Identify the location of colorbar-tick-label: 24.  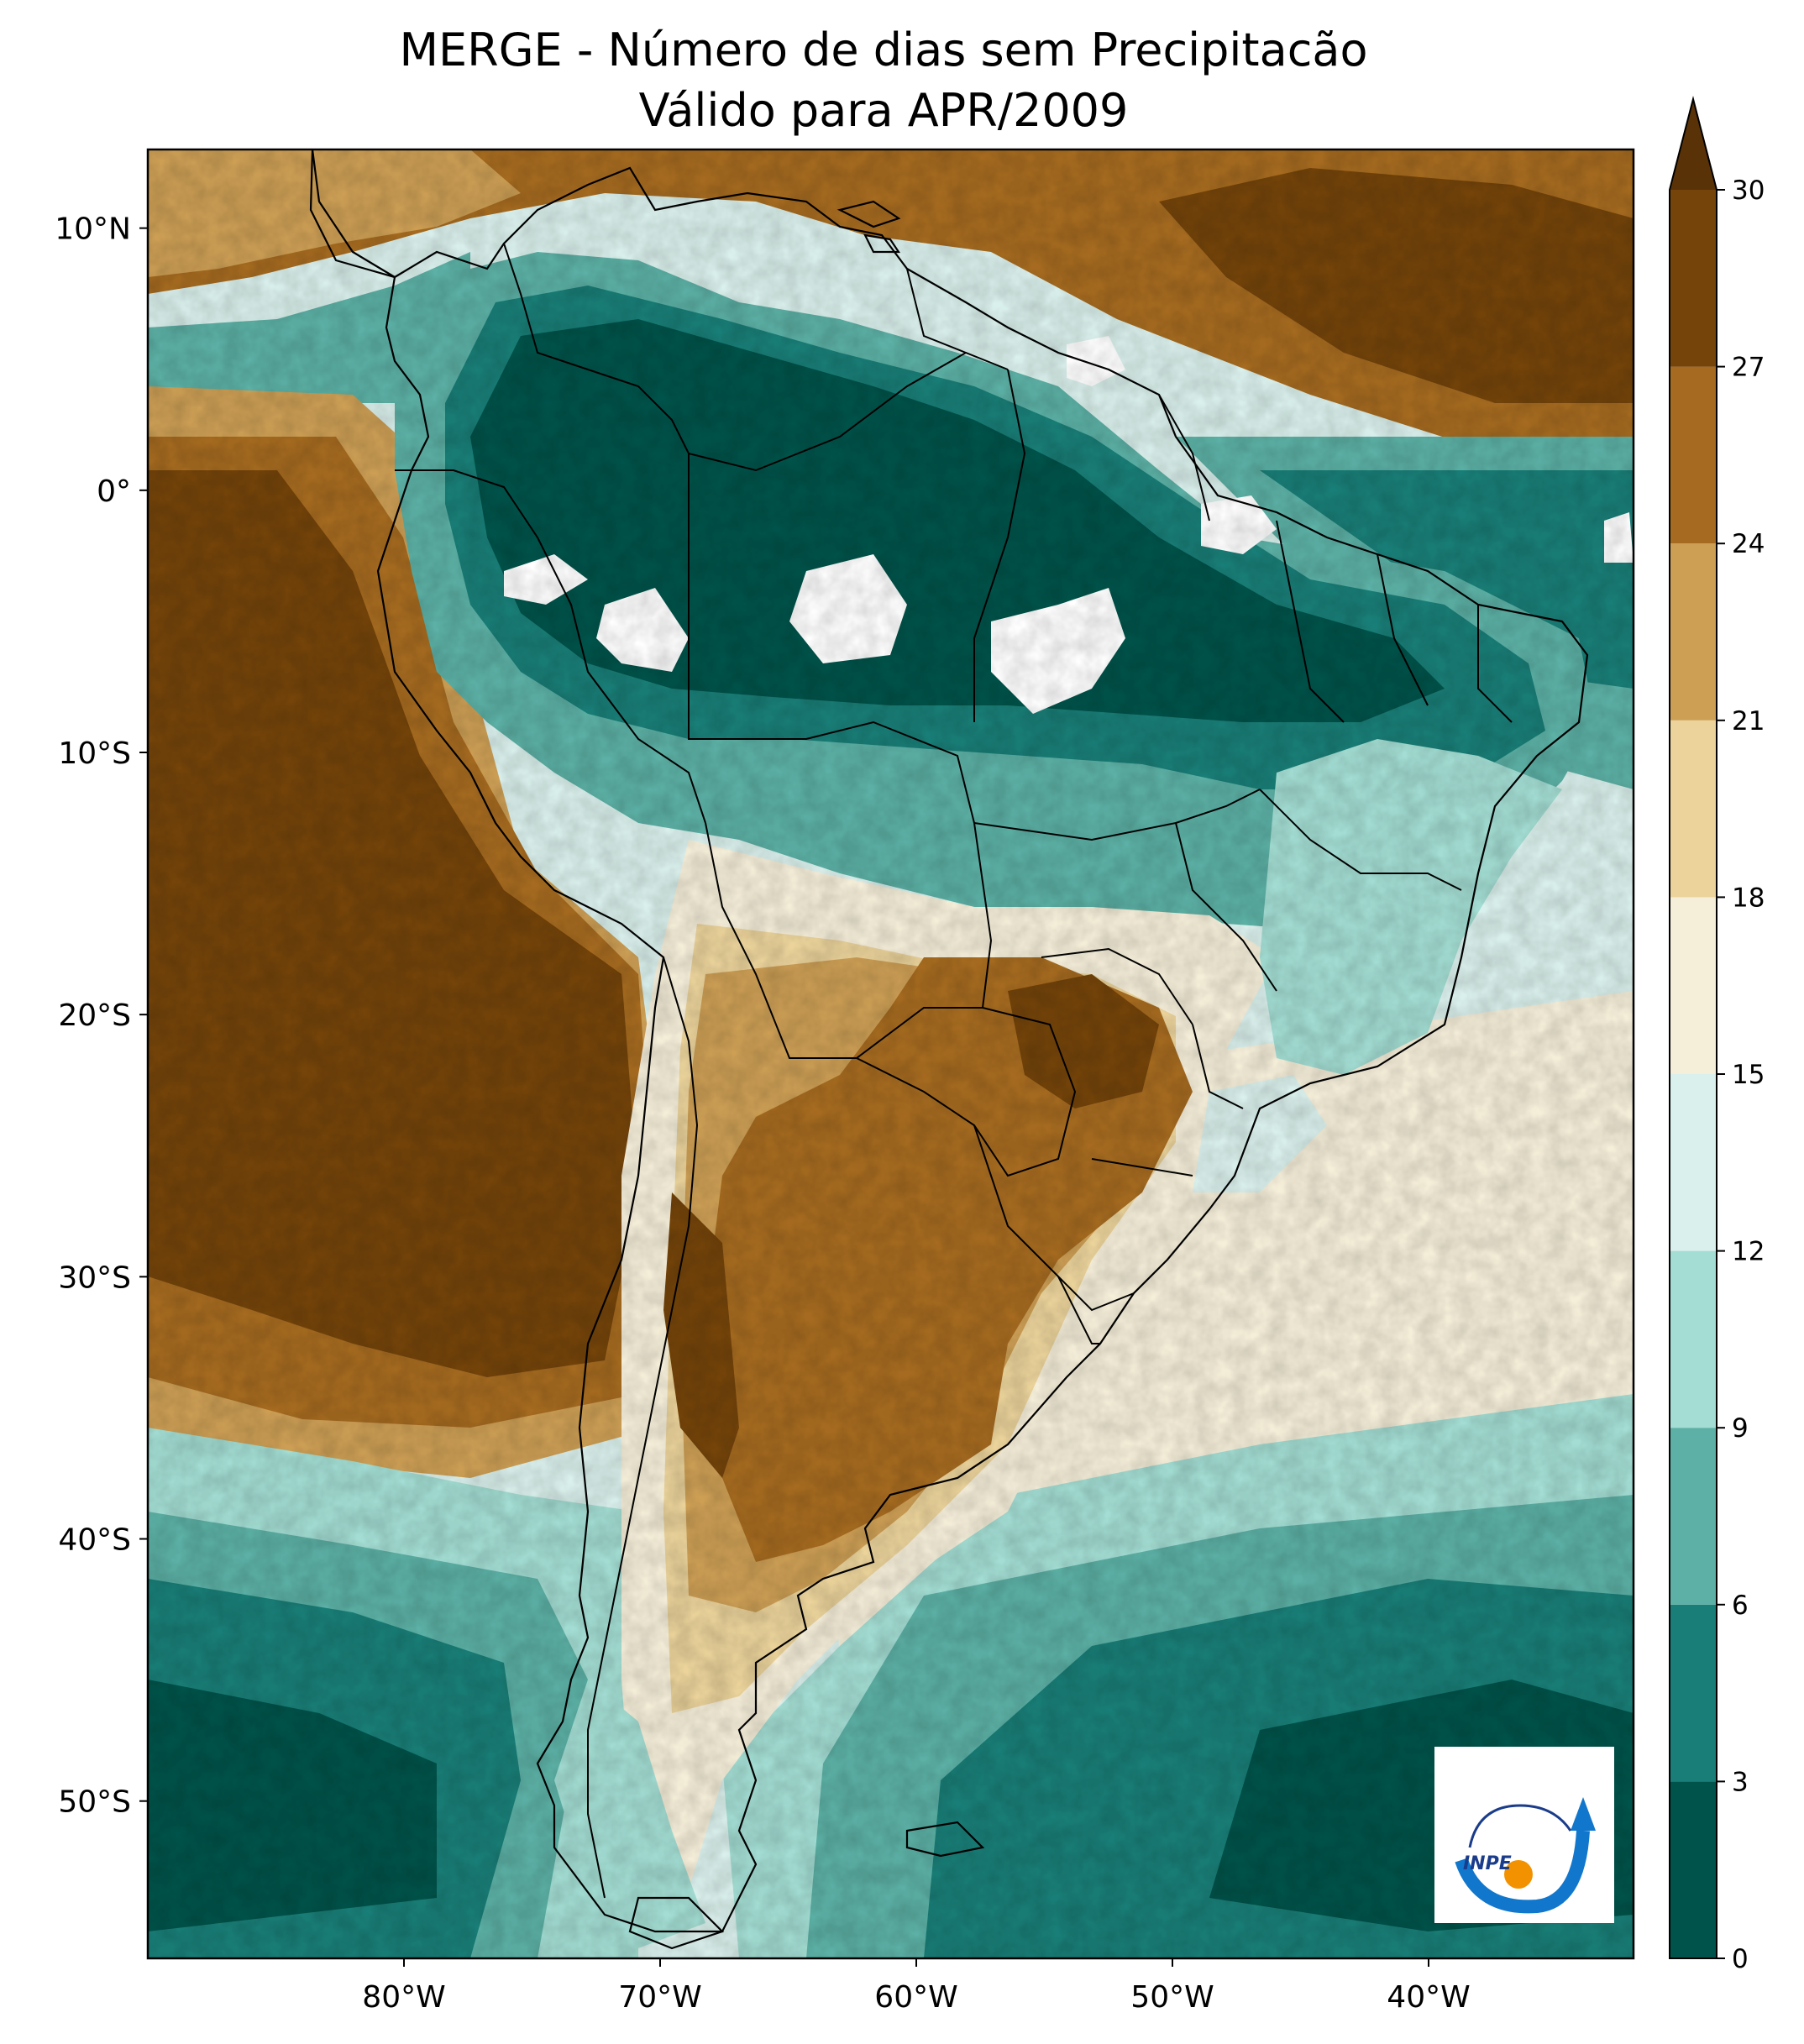
(1748, 544).